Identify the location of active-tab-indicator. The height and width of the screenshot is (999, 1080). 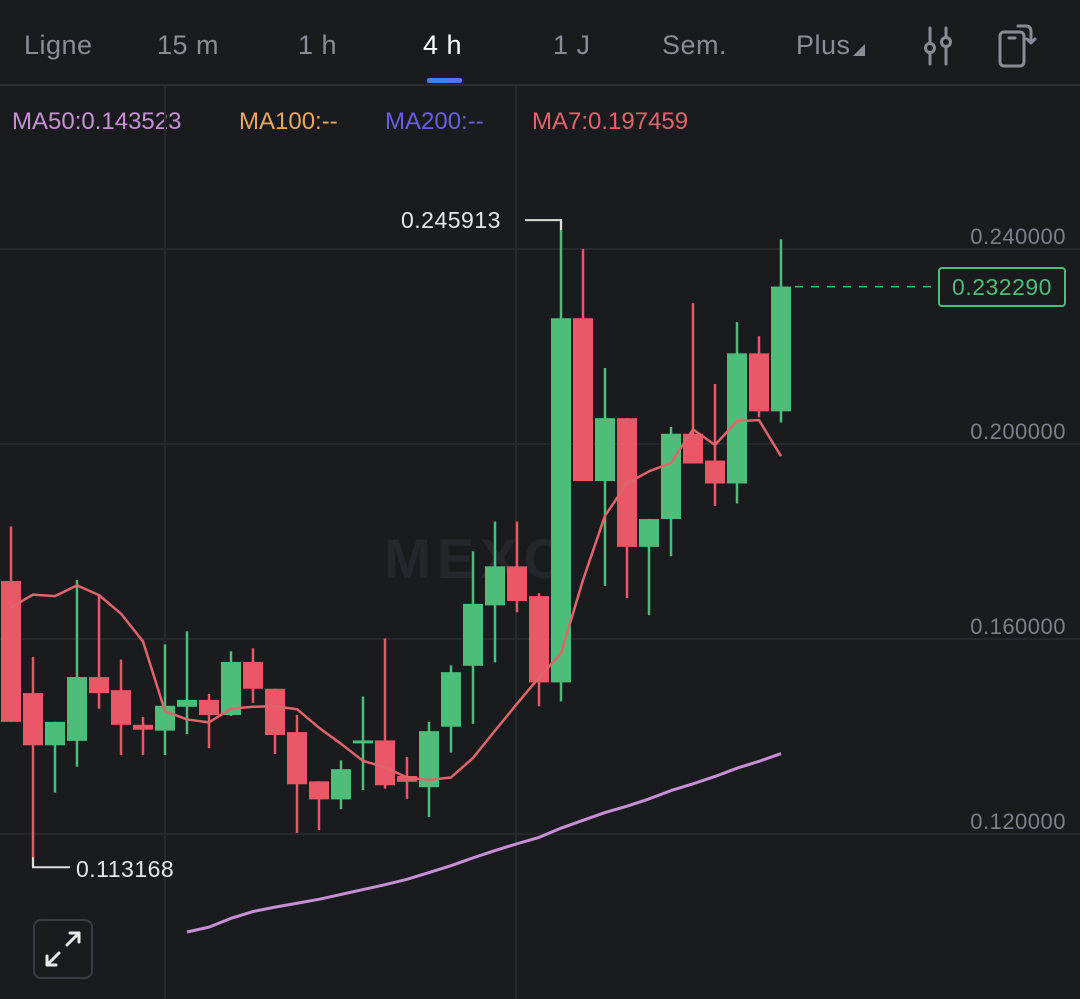
(444, 80).